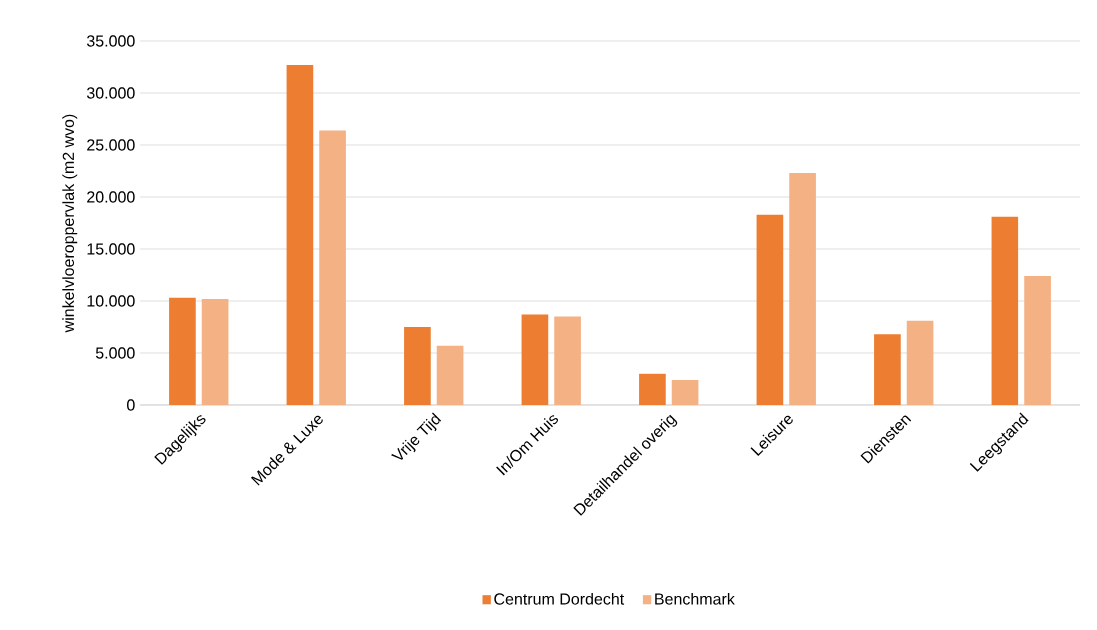 The height and width of the screenshot is (630, 1097). What do you see at coordinates (695, 598) in the screenshot?
I see `legend-label: Benchmark` at bounding box center [695, 598].